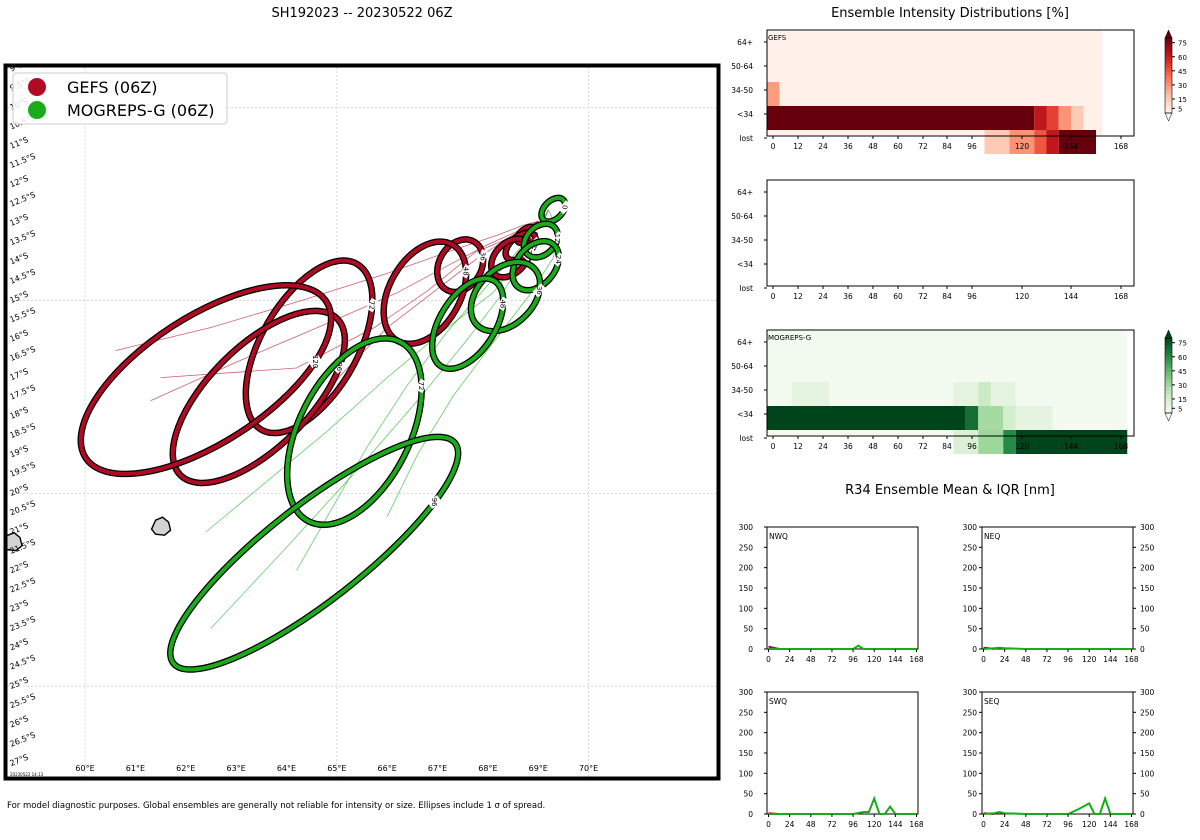 The image size is (1200, 840). I want to click on r34-panel-nwq: NWQ 0 24 48 72 96 120 144 168 0 50 100 150 200 250 300, so click(831, 593).